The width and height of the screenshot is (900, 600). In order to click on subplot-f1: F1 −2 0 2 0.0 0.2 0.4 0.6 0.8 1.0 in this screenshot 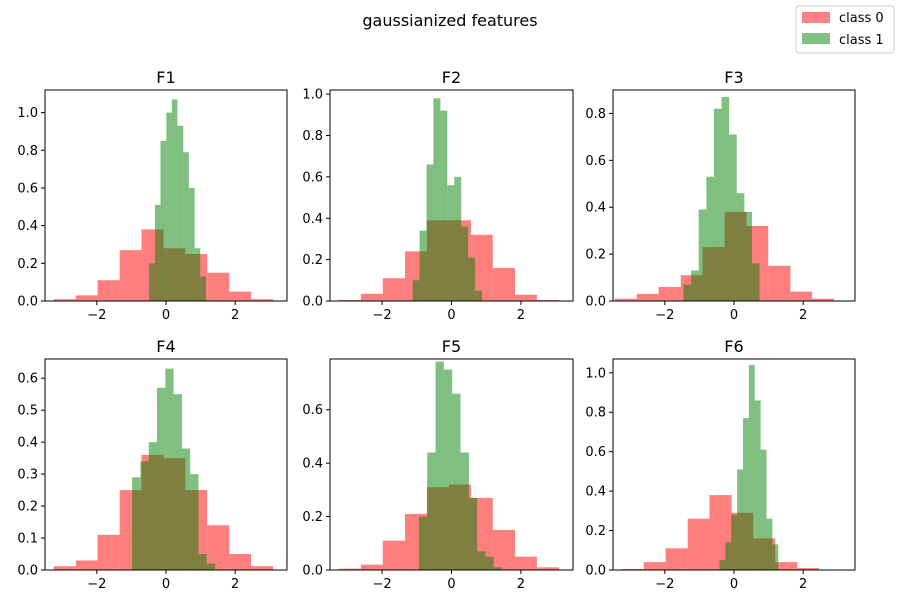, I will do `click(152, 195)`.